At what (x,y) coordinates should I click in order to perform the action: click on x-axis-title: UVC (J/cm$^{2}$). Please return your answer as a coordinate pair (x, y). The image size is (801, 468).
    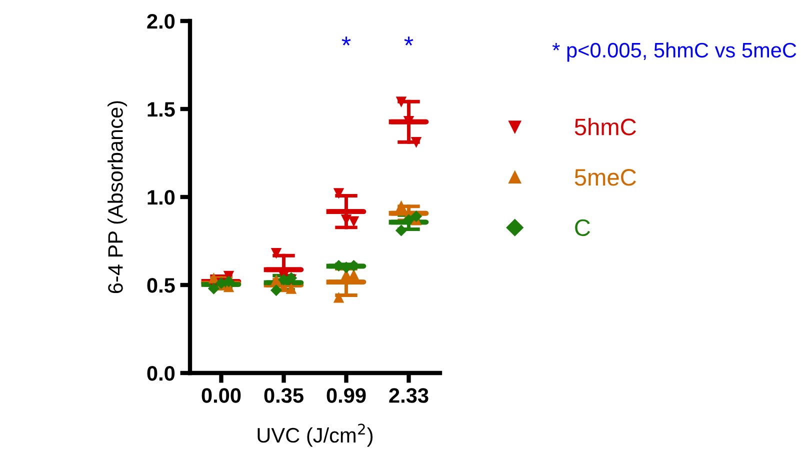
    Looking at the image, I should click on (315, 435).